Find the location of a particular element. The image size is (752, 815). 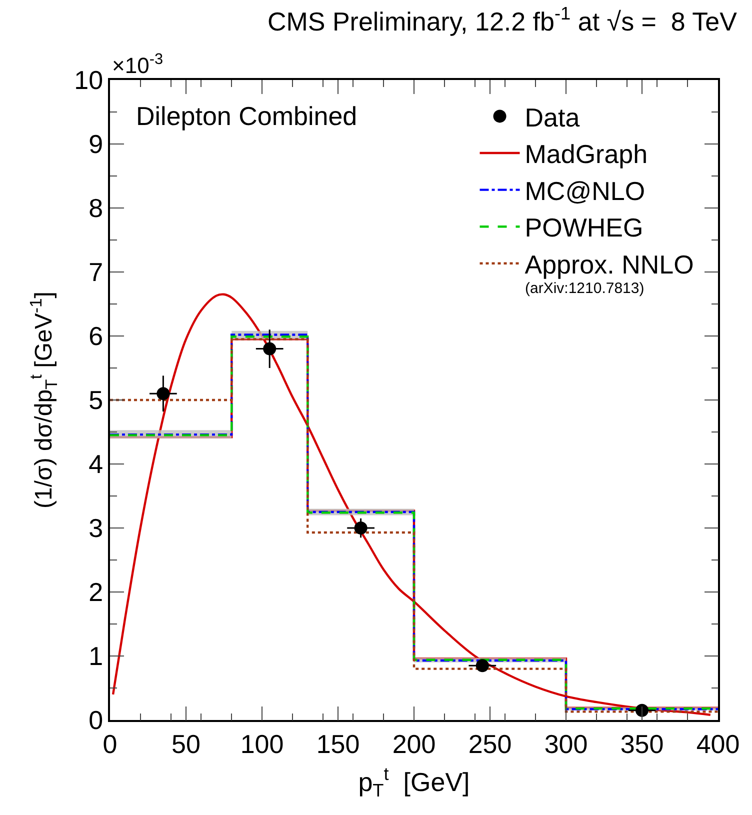

x-tick-label: 200 is located at coordinates (414, 743).